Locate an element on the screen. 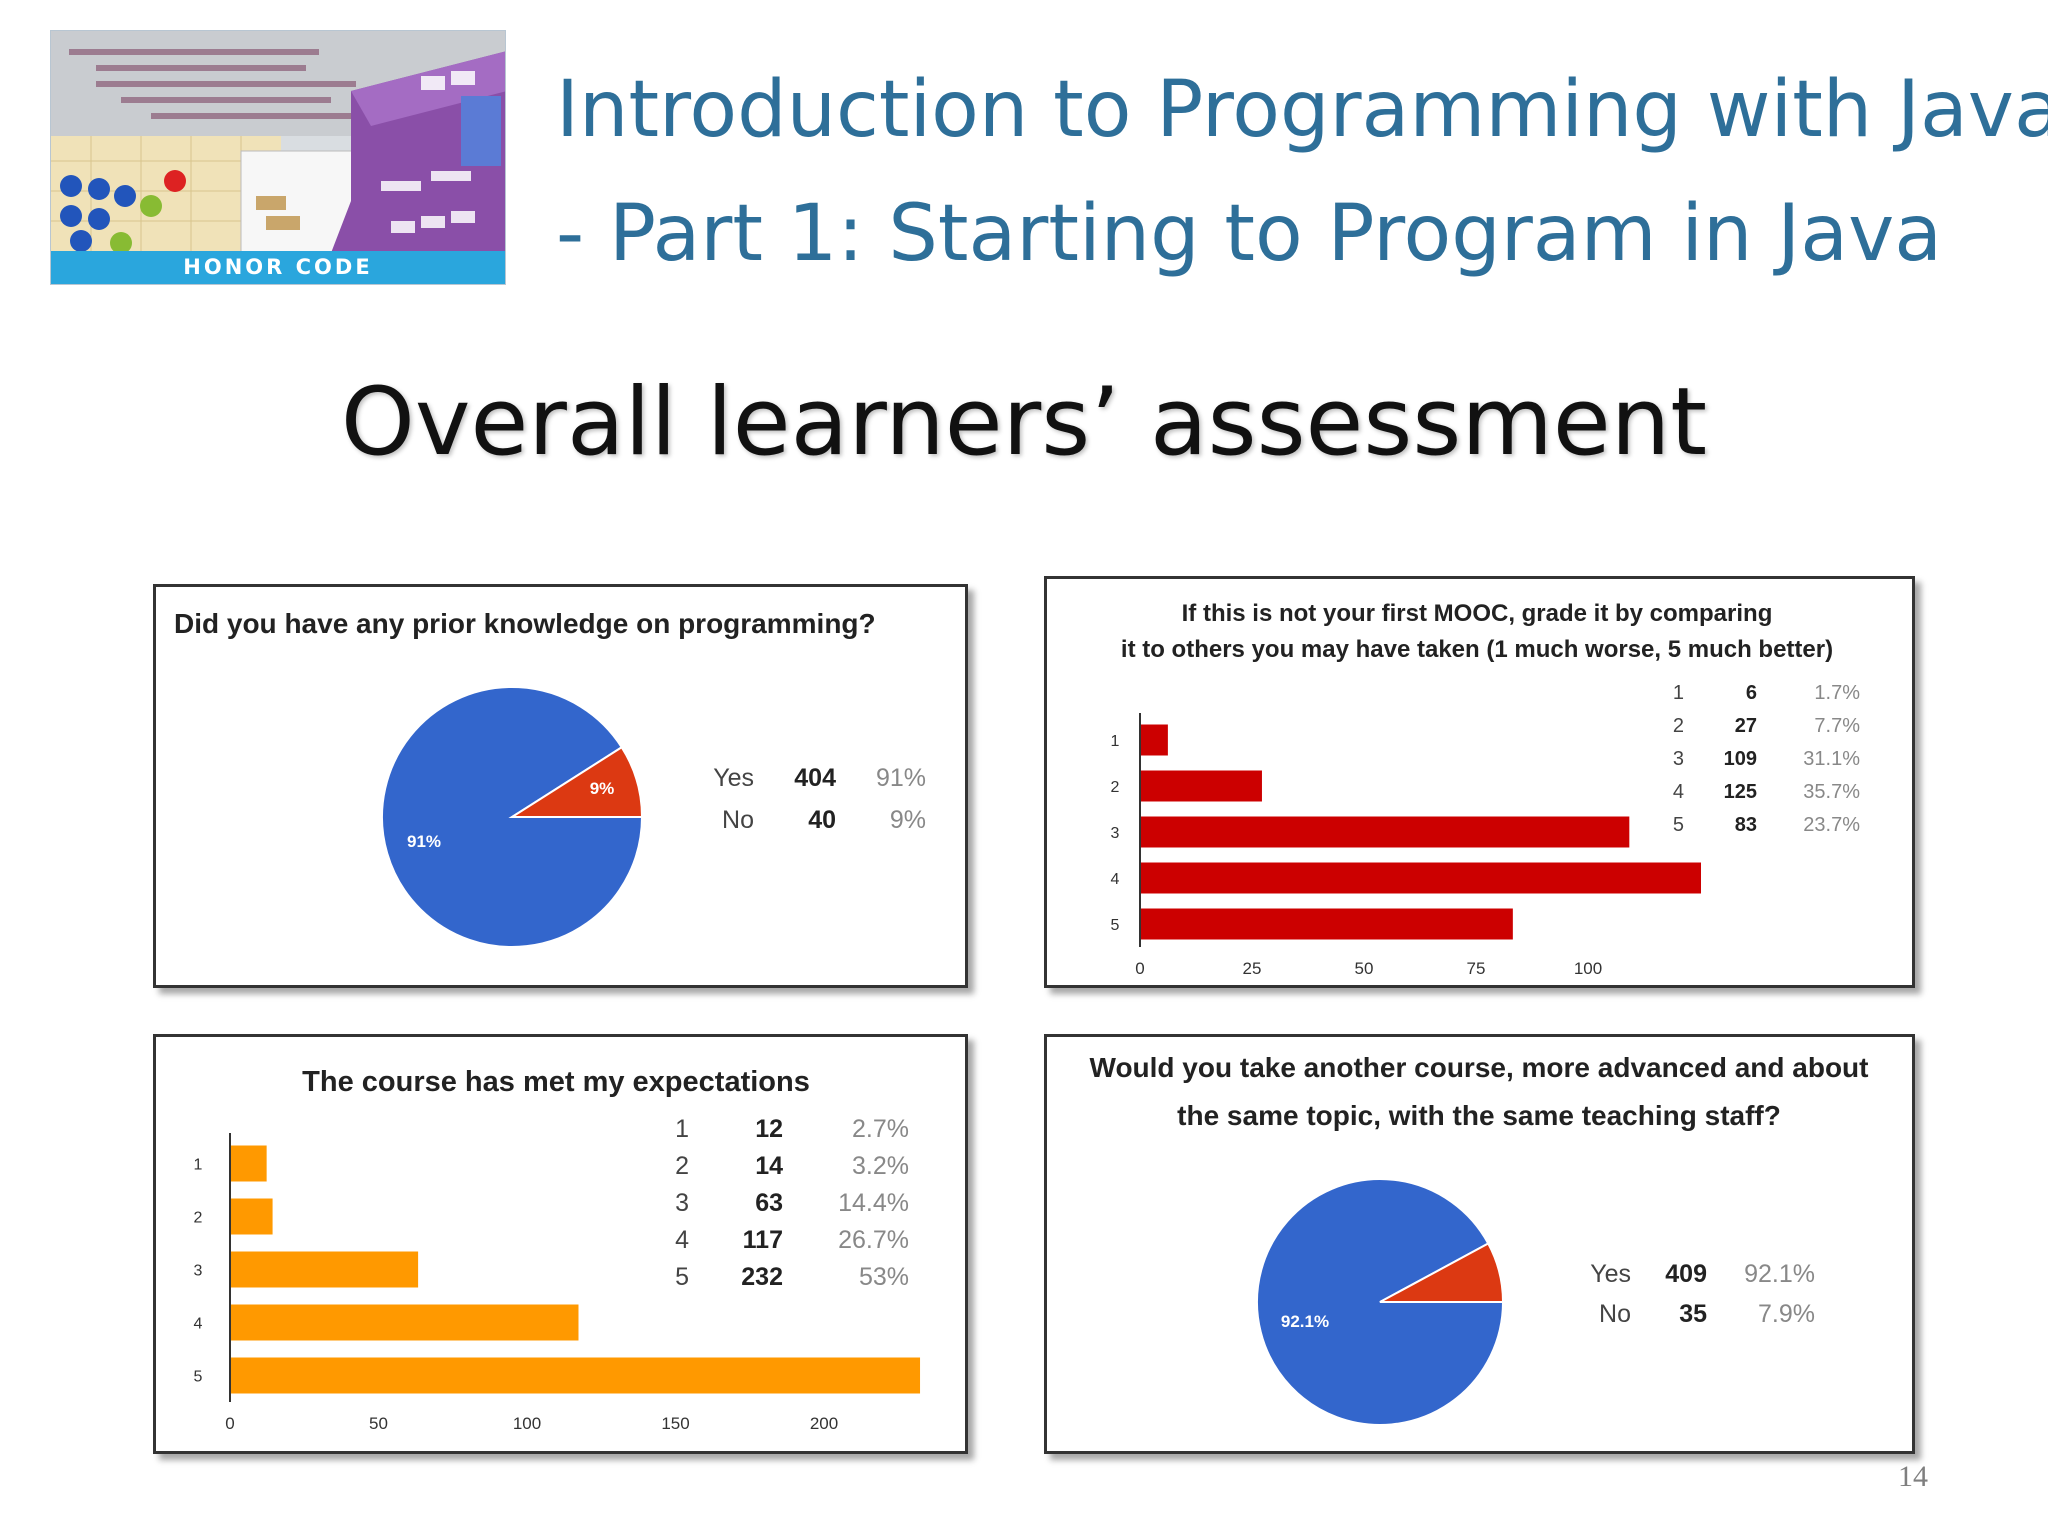  course-title-line1: Introduction to Programming with Java is located at coordinates (1302, 110).